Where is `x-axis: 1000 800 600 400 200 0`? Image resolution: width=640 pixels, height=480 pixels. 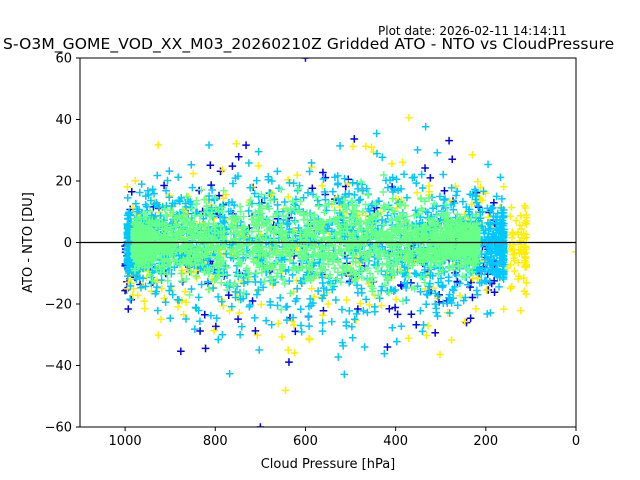 x-axis: 1000 800 600 400 200 0 is located at coordinates (344, 438).